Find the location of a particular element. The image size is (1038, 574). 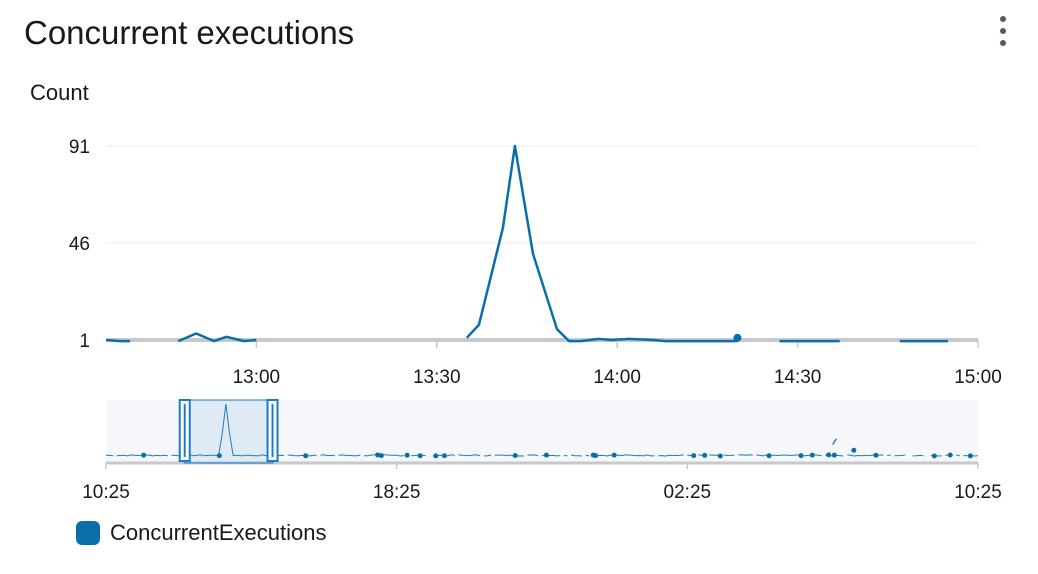

data-point is located at coordinates (737, 338).